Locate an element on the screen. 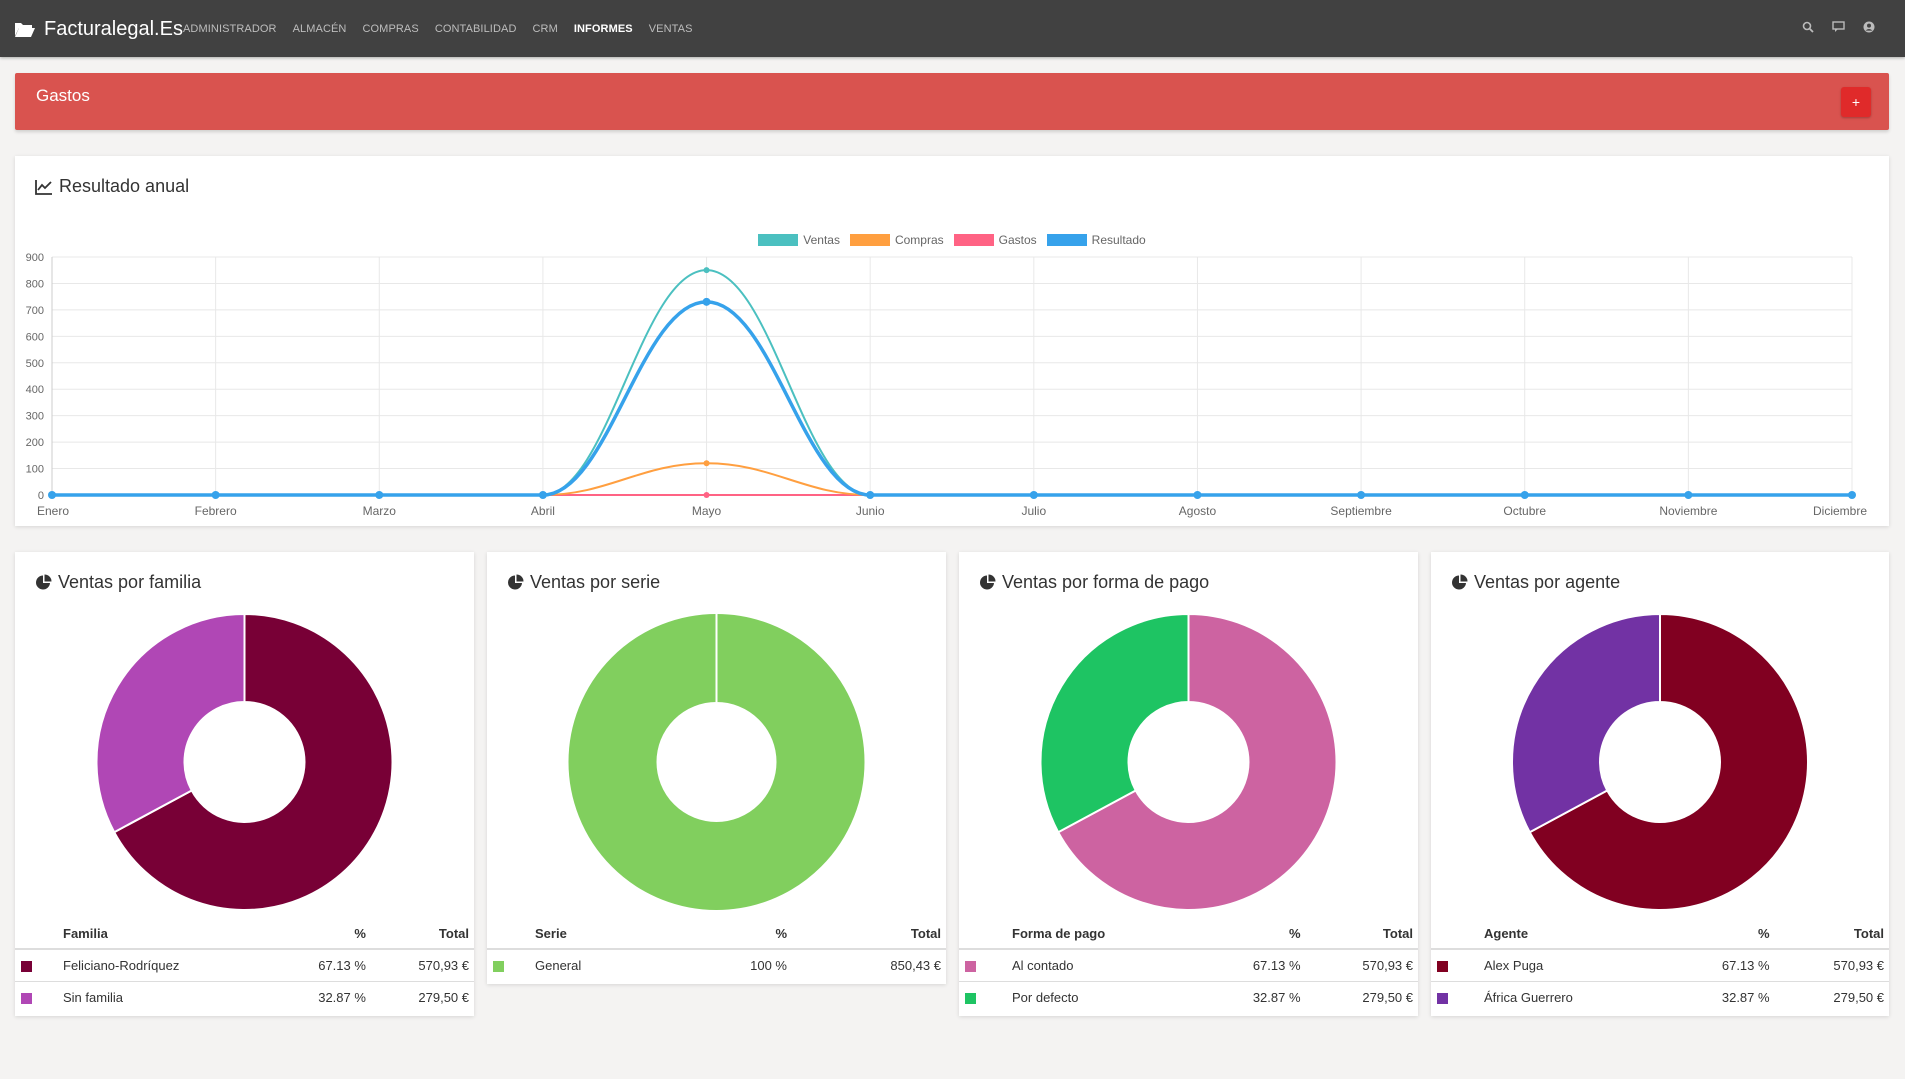 This screenshot has height=1079, width=1905. search-icon is located at coordinates (1808, 29).